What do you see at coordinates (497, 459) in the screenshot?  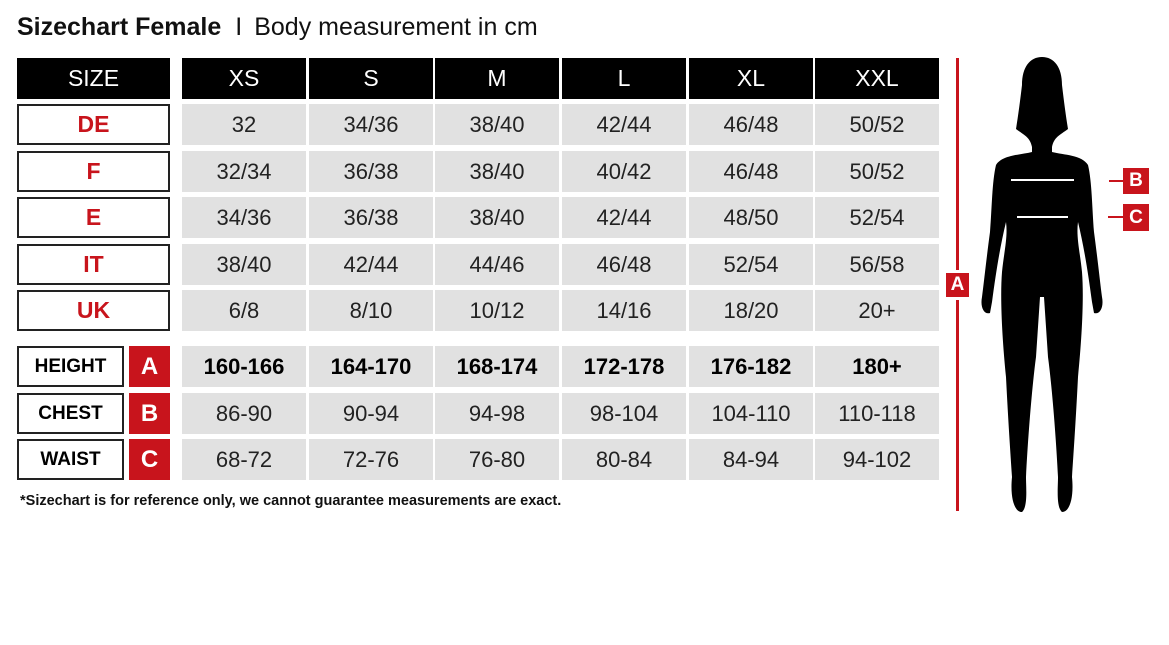 I see `table-cell: 76-80` at bounding box center [497, 459].